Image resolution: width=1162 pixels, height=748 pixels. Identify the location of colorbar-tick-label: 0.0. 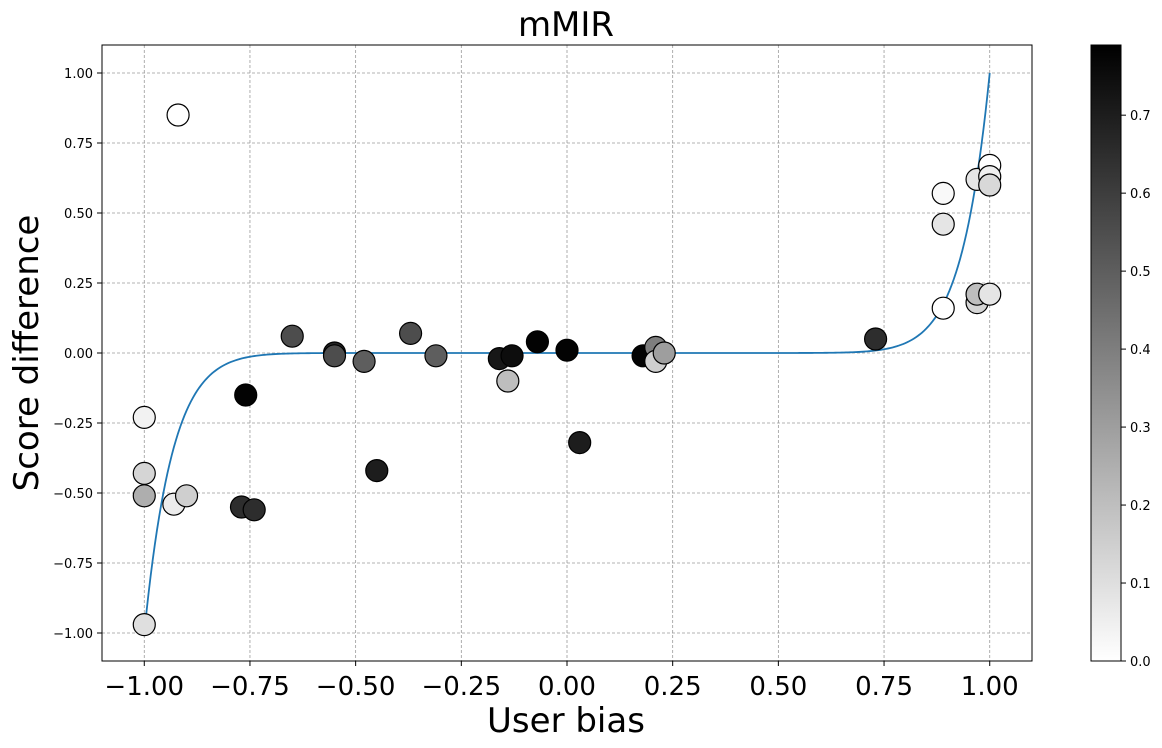
(1140, 662).